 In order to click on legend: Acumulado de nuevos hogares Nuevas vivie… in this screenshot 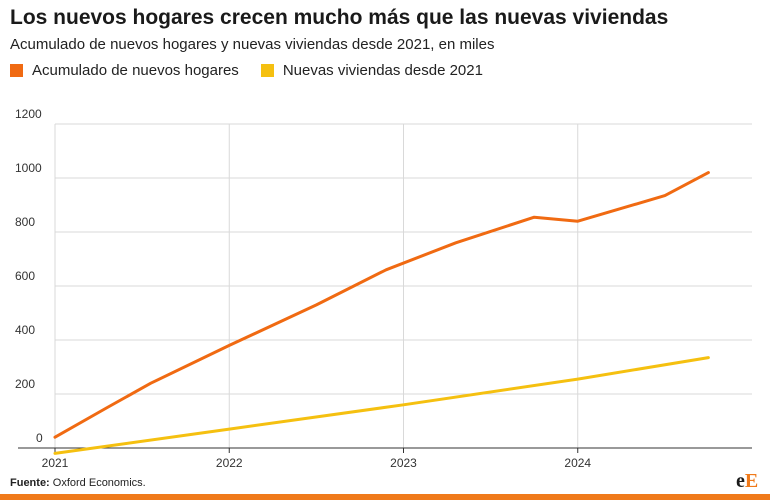, I will do `click(257, 70)`.